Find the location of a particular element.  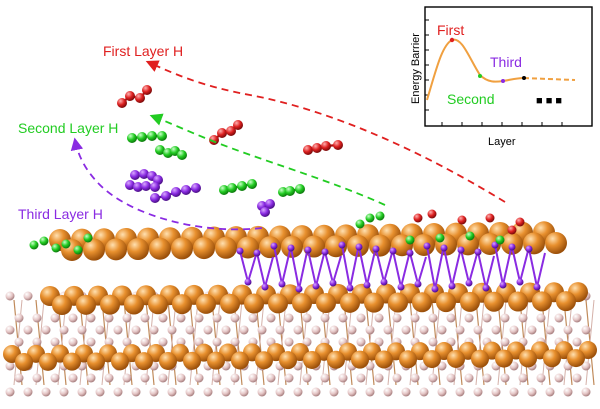

next-point-marker is located at coordinates (524, 78).